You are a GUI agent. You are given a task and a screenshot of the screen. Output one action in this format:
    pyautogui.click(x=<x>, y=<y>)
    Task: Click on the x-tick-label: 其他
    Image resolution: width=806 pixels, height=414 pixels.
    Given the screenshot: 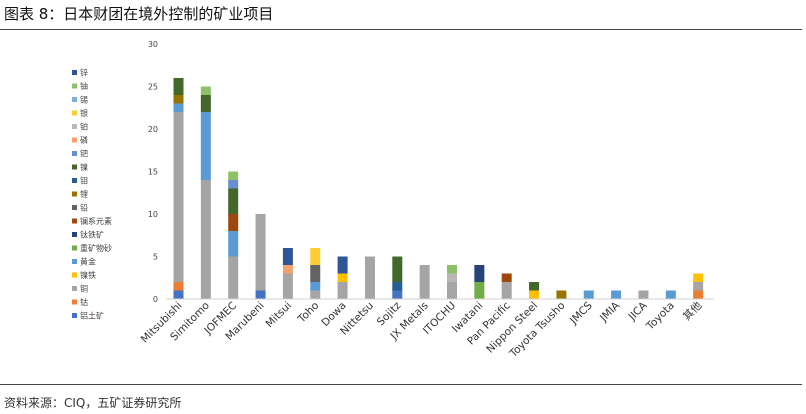 What is the action you would take?
    pyautogui.click(x=692, y=311)
    